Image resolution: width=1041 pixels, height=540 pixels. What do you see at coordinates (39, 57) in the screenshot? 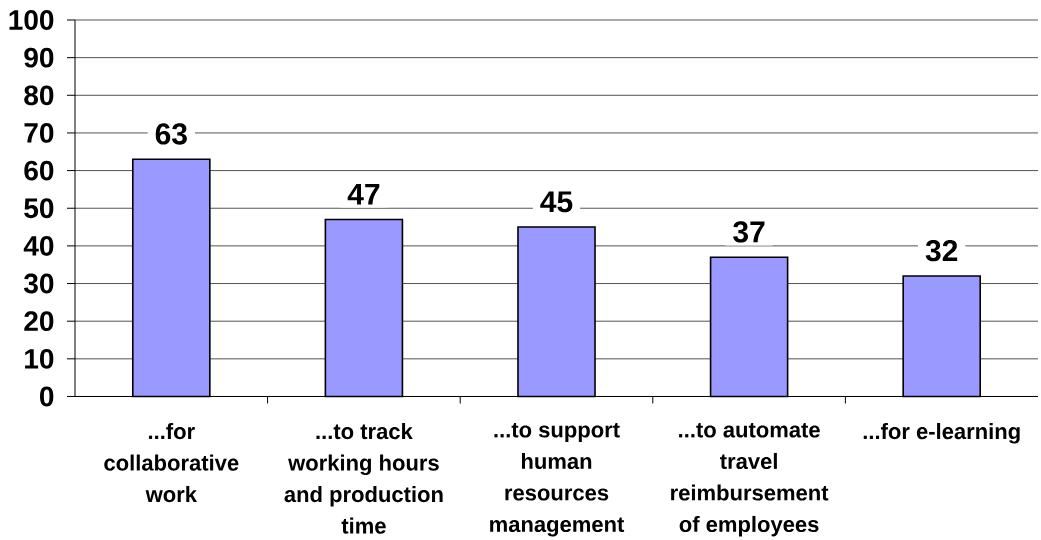
I see `y-tick-label: 90` at bounding box center [39, 57].